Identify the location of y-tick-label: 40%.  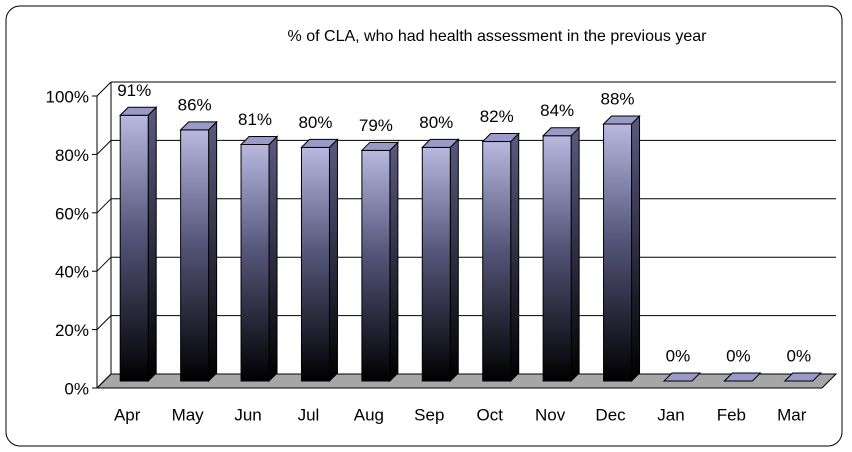
(72, 272).